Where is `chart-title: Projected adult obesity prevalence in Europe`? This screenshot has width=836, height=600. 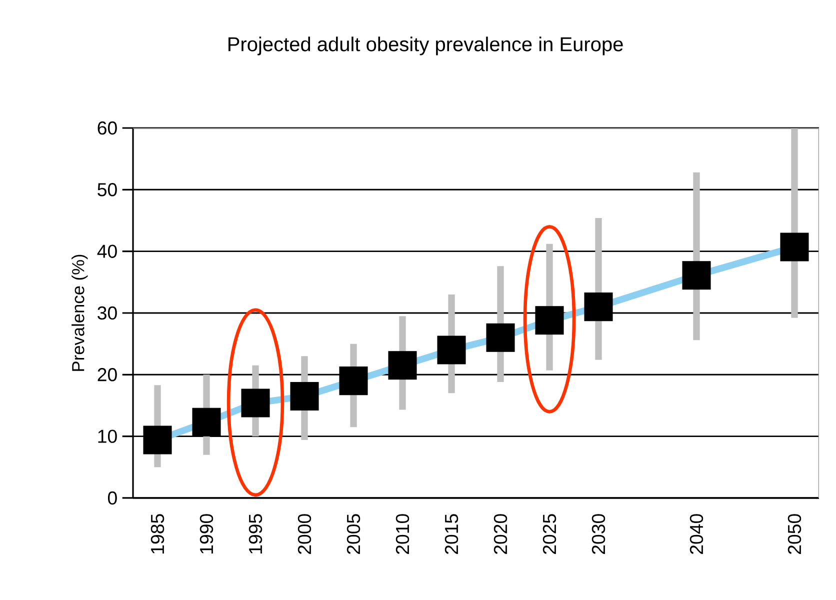 chart-title: Projected adult obesity prevalence in Europe is located at coordinates (425, 46).